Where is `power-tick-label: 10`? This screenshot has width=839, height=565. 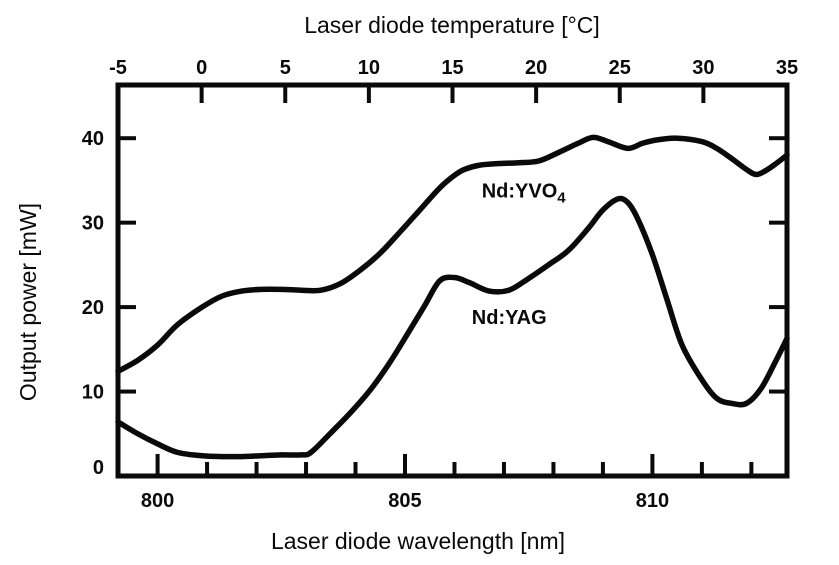
power-tick-label: 10 is located at coordinates (93, 393).